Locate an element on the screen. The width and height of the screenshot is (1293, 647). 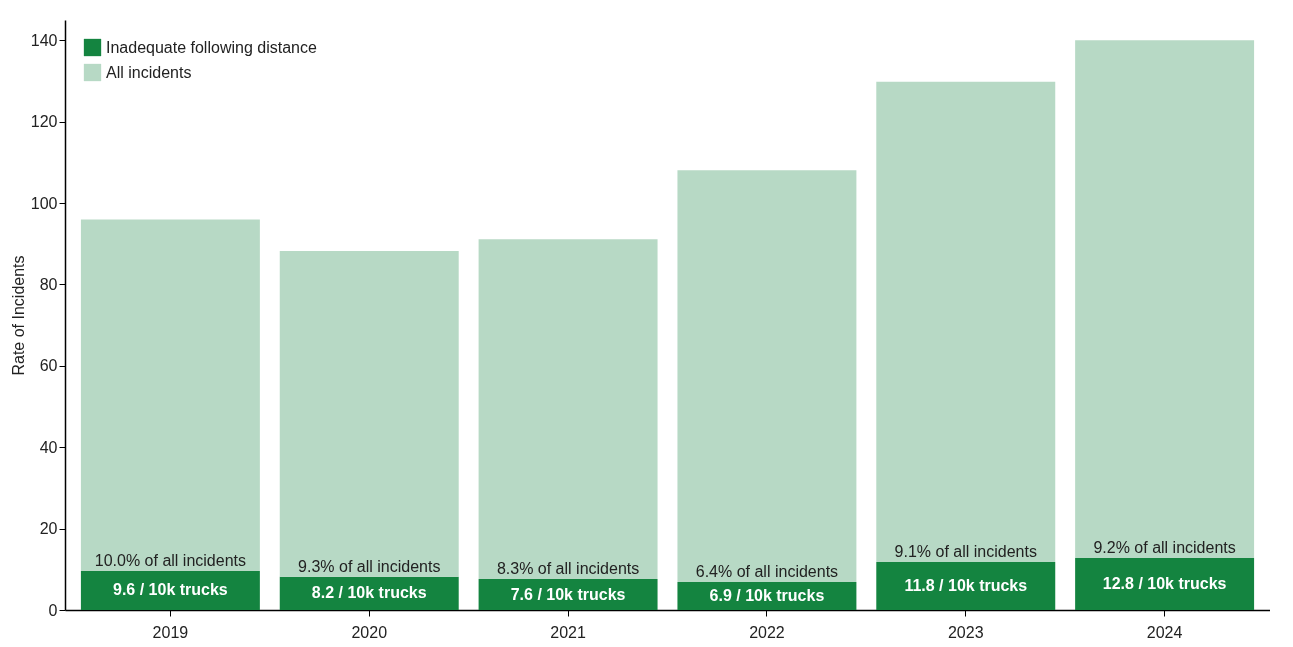
data-label: 8.2 / 10k trucks is located at coordinates (369, 593).